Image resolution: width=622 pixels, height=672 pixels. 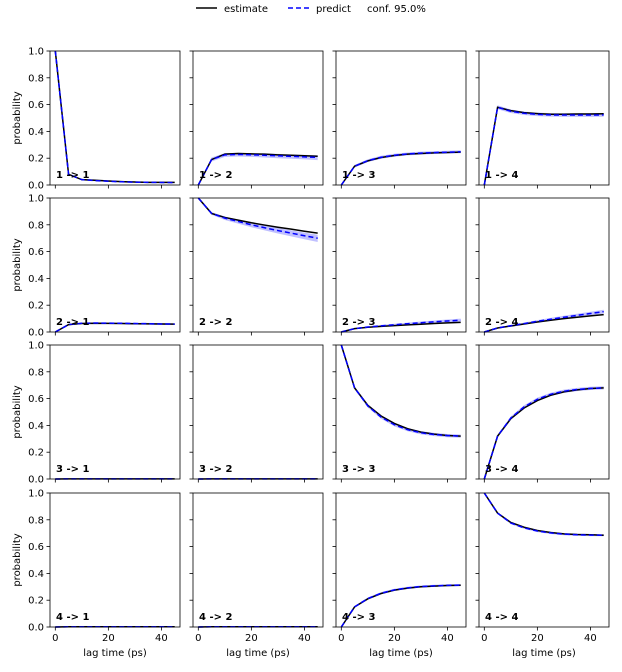 I want to click on panel-3-3: 3 -> 3, so click(x=399, y=413).